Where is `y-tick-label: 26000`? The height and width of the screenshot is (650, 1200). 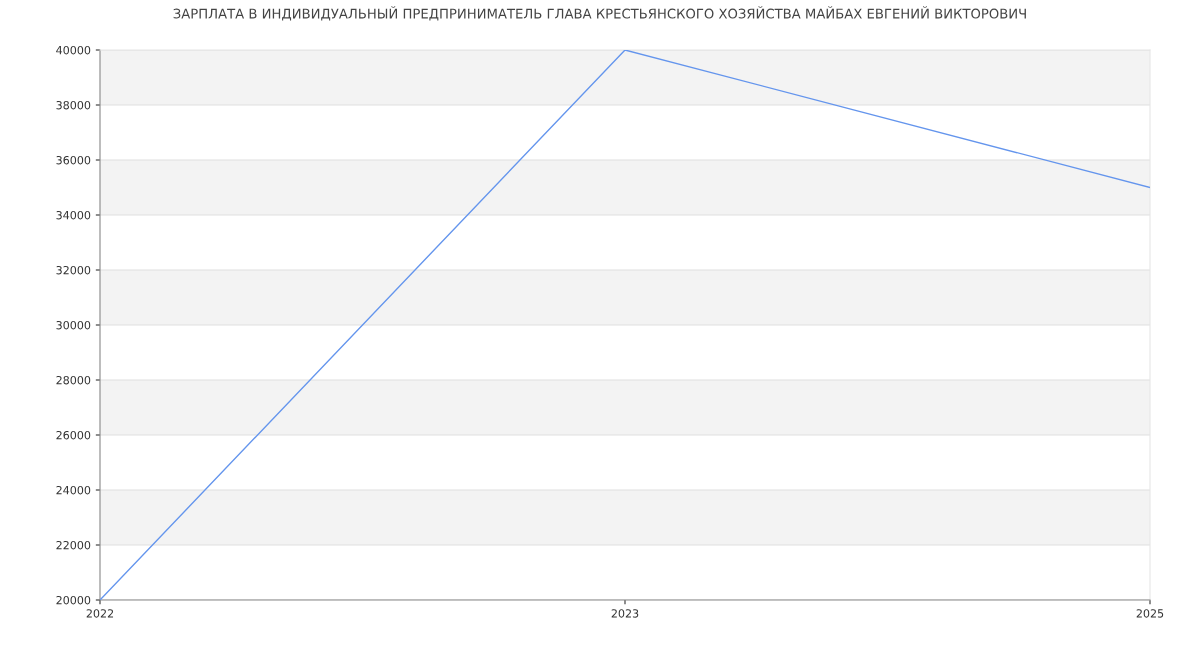
y-tick-label: 26000 is located at coordinates (73, 435).